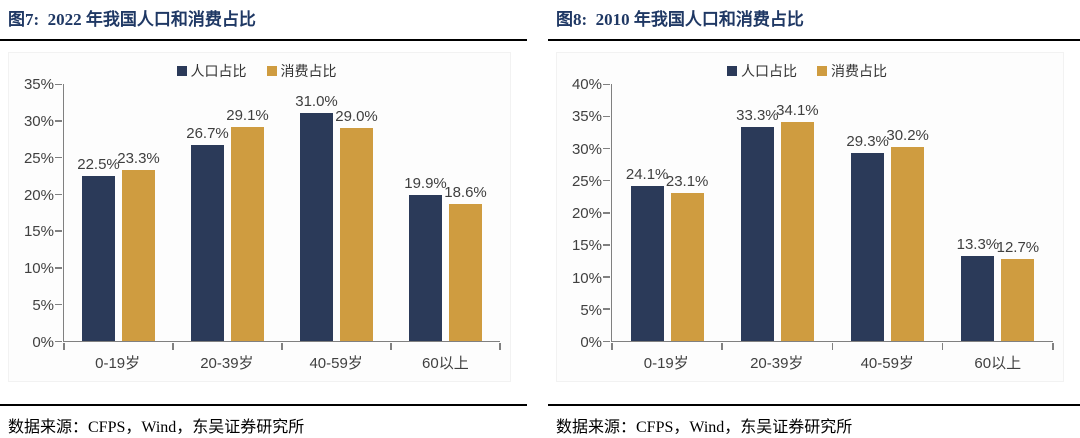  What do you see at coordinates (687, 212) in the screenshot?
I see `bar-wrap: 23.1%` at bounding box center [687, 212].